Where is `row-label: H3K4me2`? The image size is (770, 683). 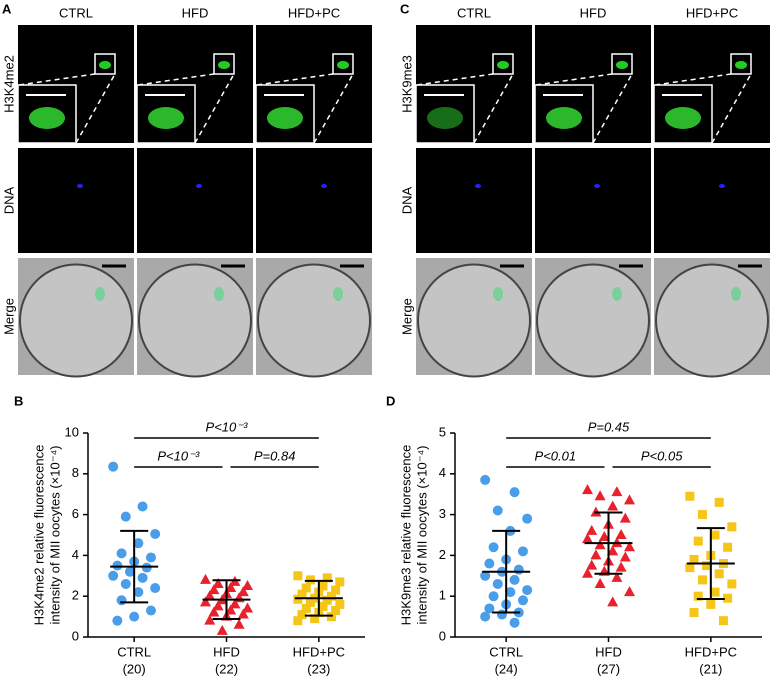 row-label: H3K4me2 is located at coordinates (8, 84).